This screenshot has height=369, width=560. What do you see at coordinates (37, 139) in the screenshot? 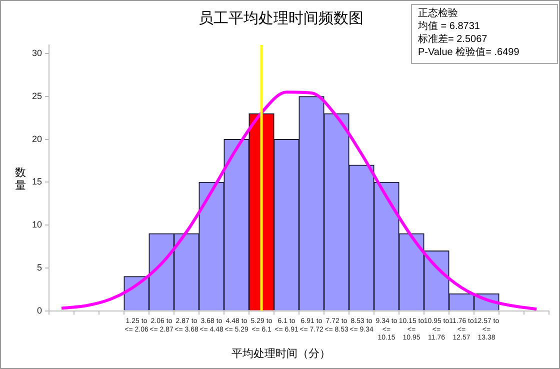
I see `y-tick-label: 20` at bounding box center [37, 139].